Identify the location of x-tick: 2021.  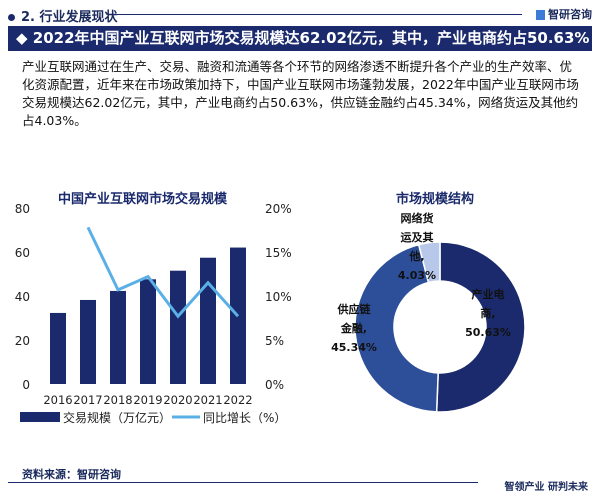
(207, 400).